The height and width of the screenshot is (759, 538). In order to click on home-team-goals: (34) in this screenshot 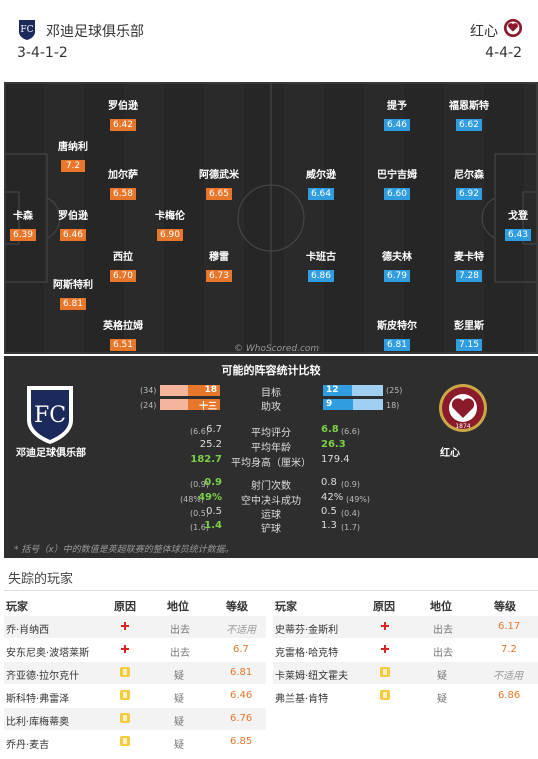, I will do `click(148, 390)`.